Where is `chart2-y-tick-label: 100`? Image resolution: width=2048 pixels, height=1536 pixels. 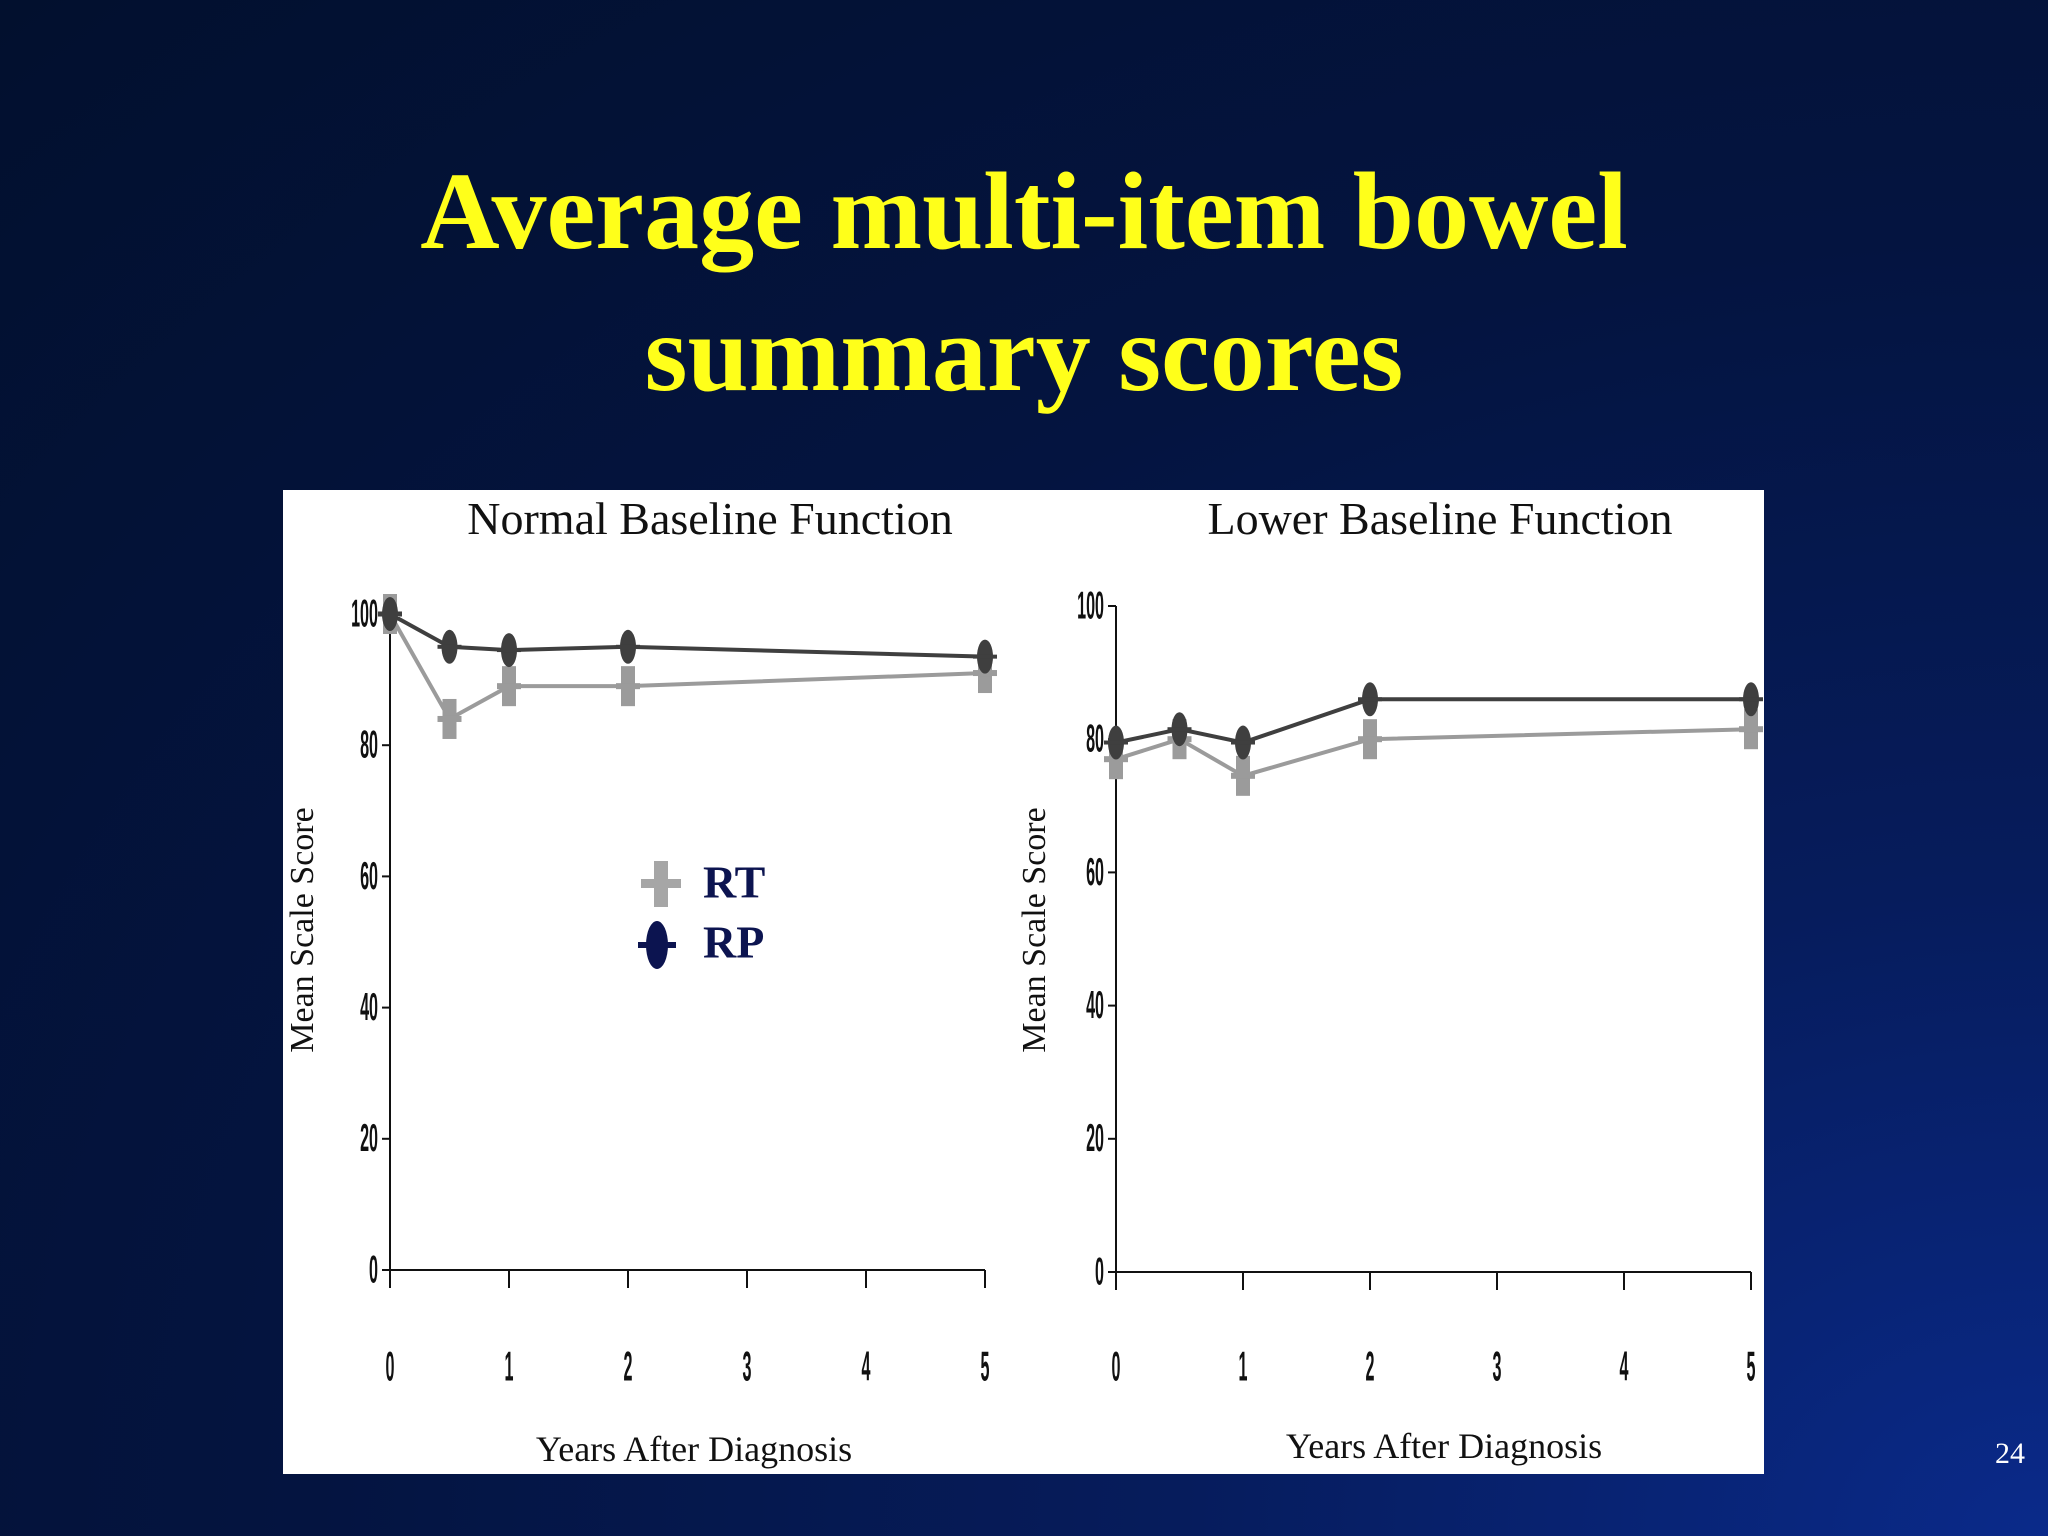
chart2-y-tick-label: 100 is located at coordinates (1090, 605).